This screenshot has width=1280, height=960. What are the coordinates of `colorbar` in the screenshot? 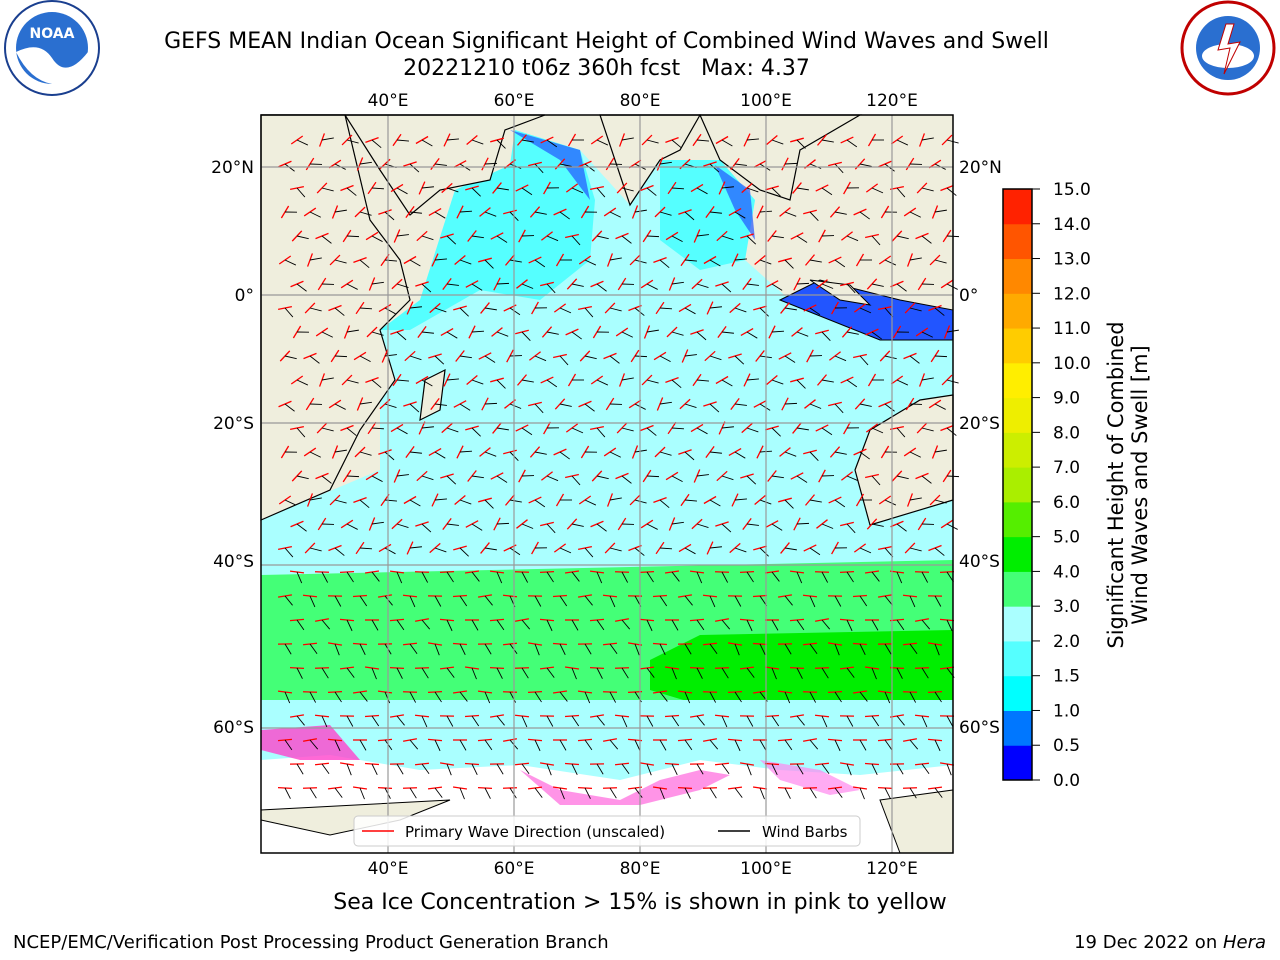 It's located at (1017, 485).